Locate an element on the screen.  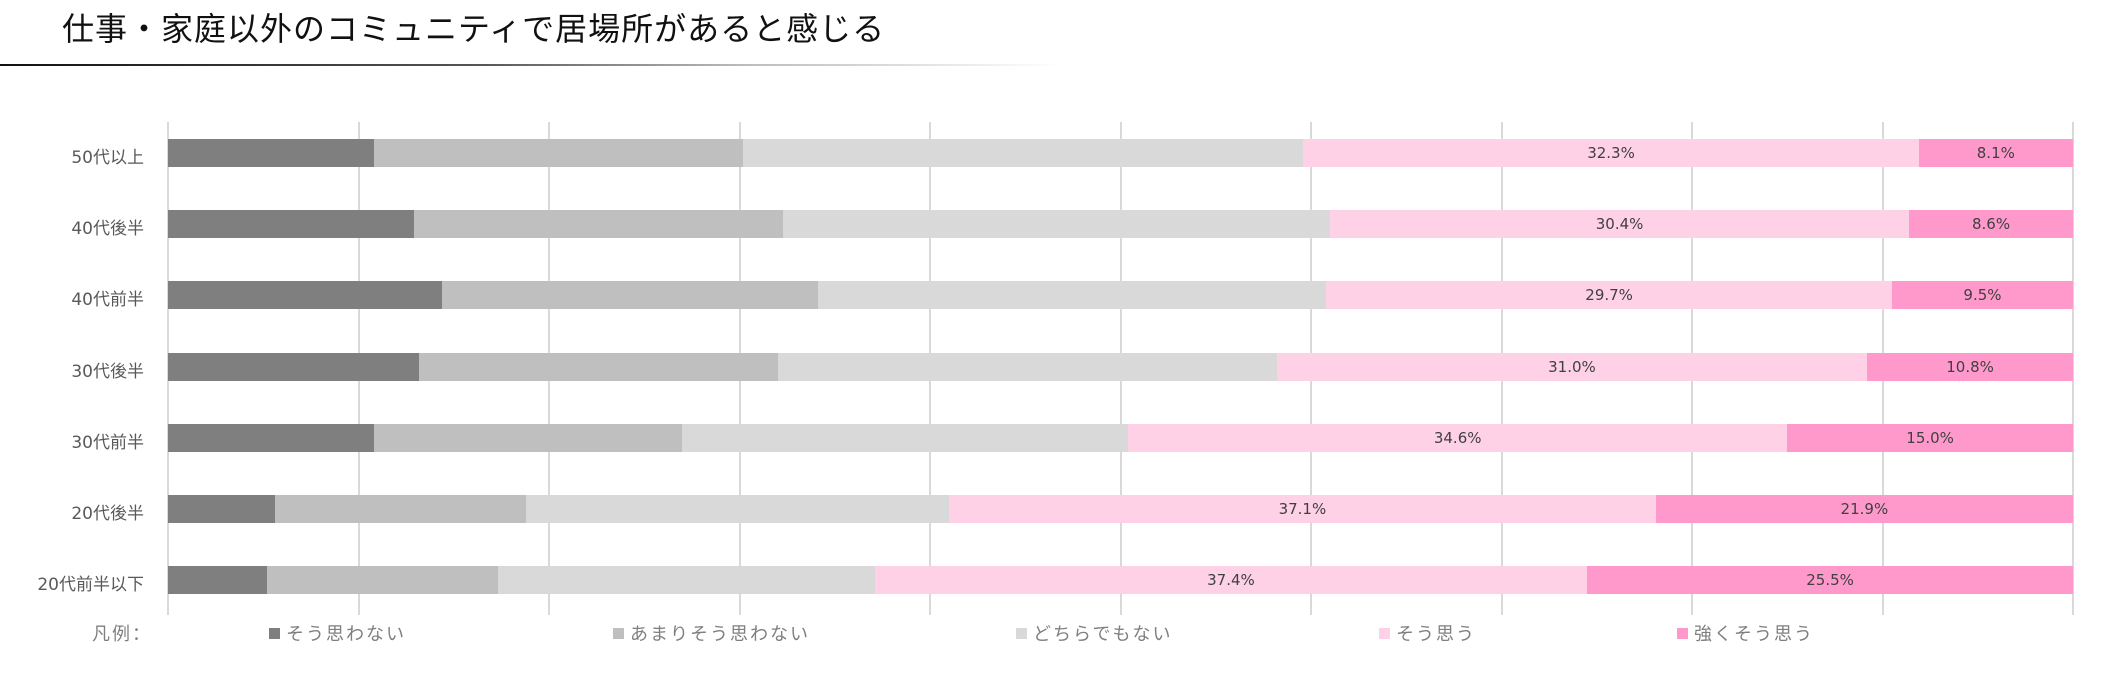
legend-item: あまりそう思わない is located at coordinates (711, 633).